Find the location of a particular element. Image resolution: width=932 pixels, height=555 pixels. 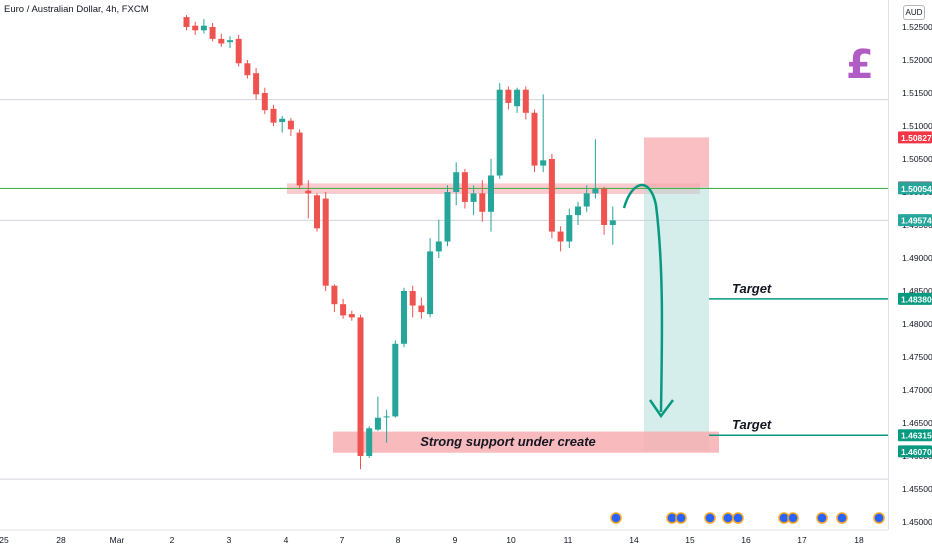

time-tick-label: 14 is located at coordinates (634, 540).